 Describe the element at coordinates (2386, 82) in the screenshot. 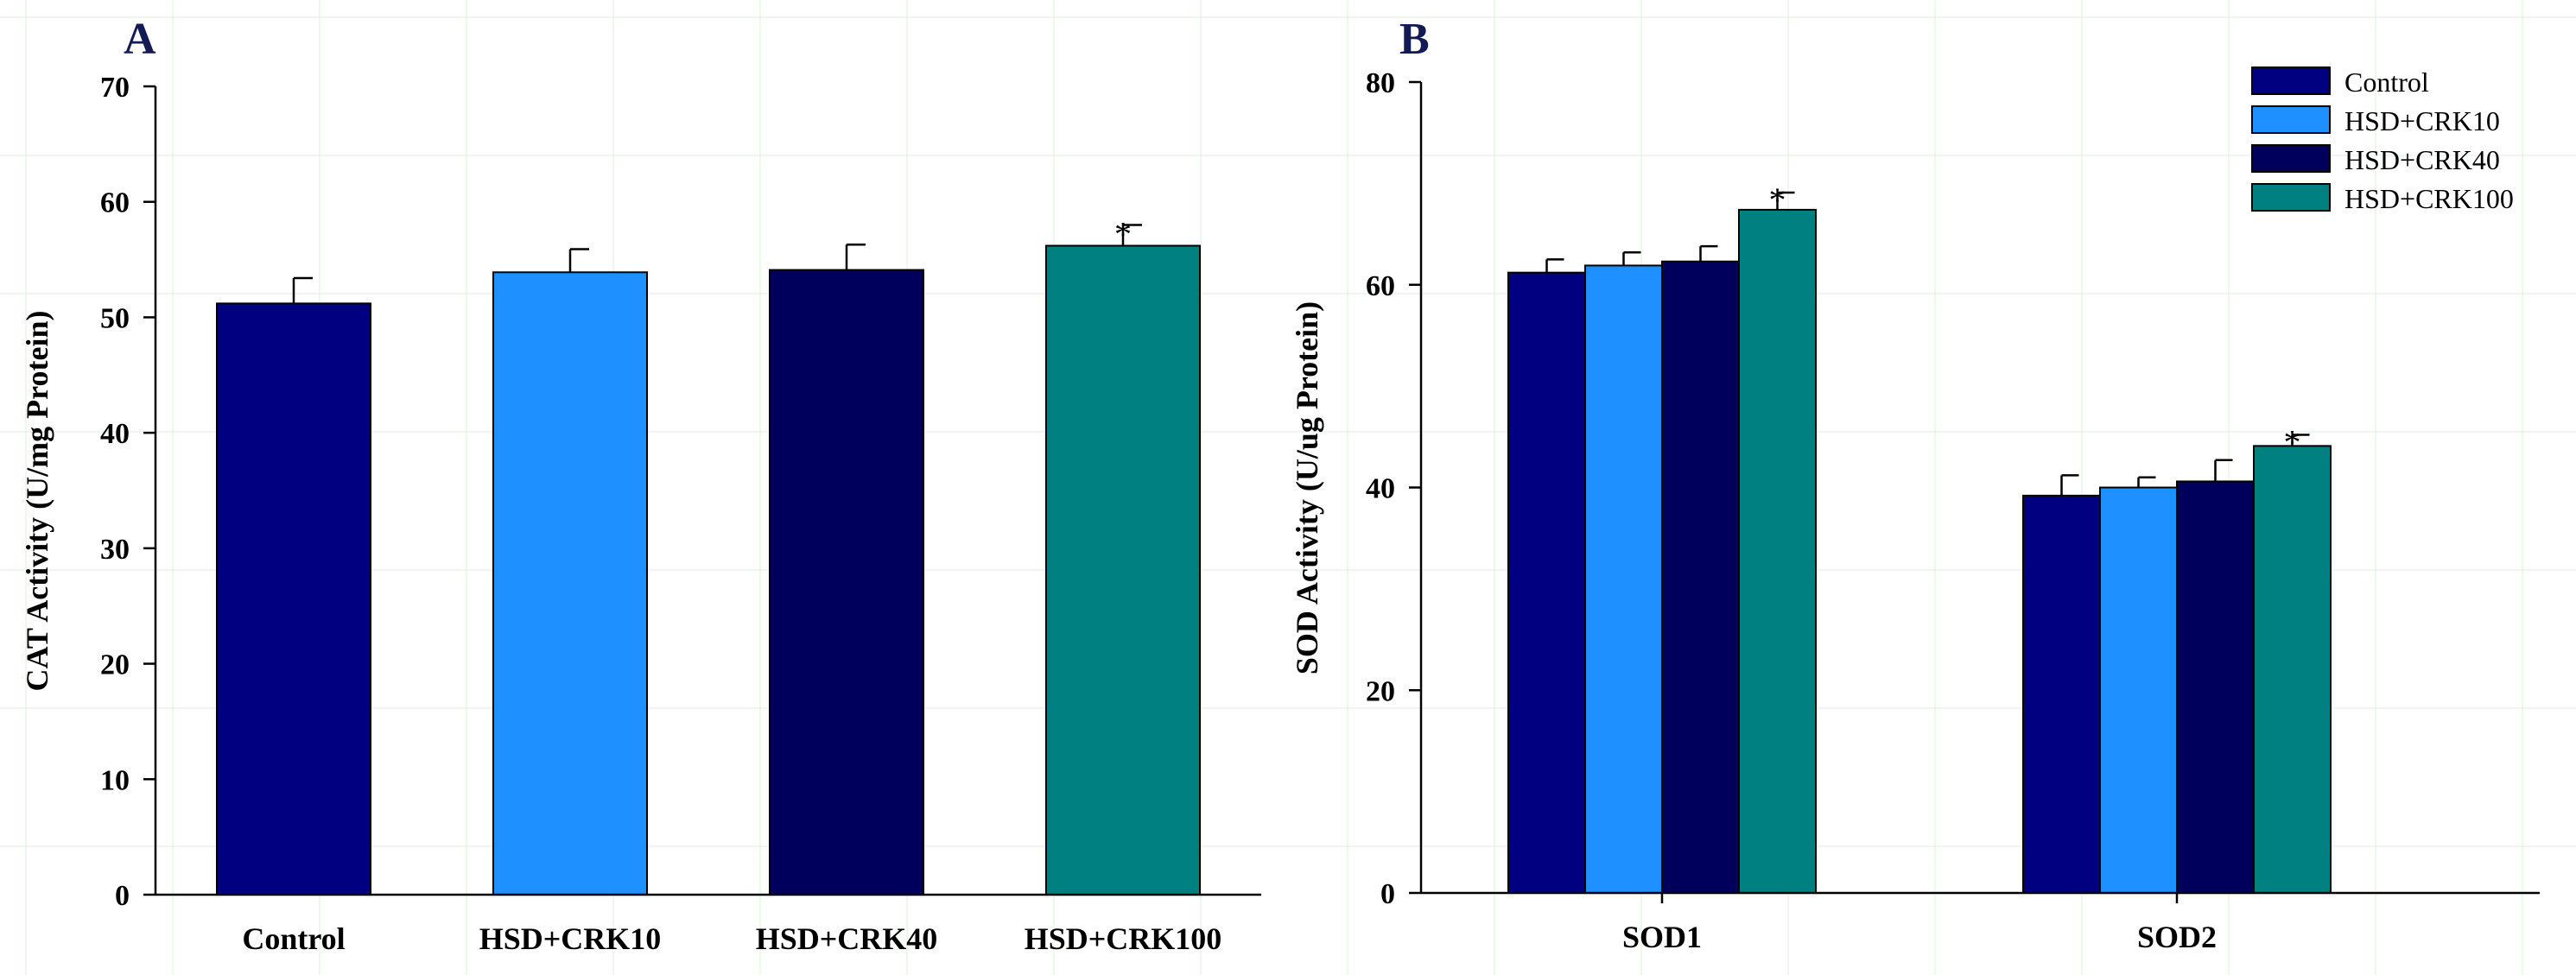

I see `legend-label: Control` at that location.